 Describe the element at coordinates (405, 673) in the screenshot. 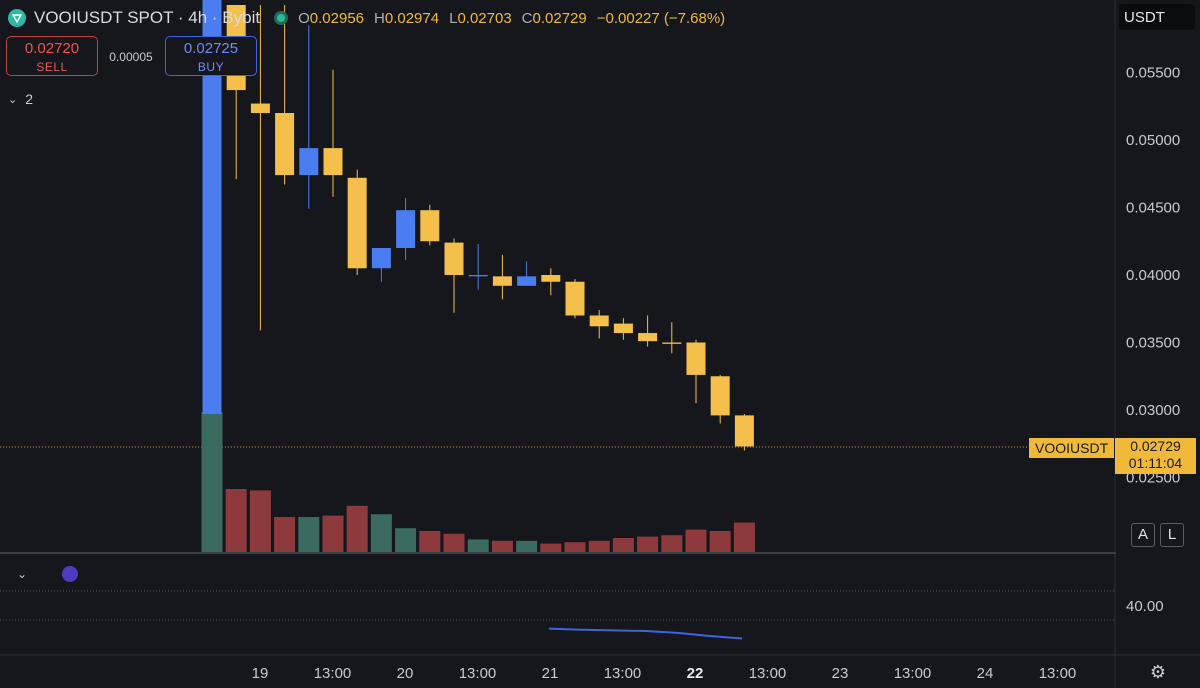

I see `x-tick-label: 20` at that location.